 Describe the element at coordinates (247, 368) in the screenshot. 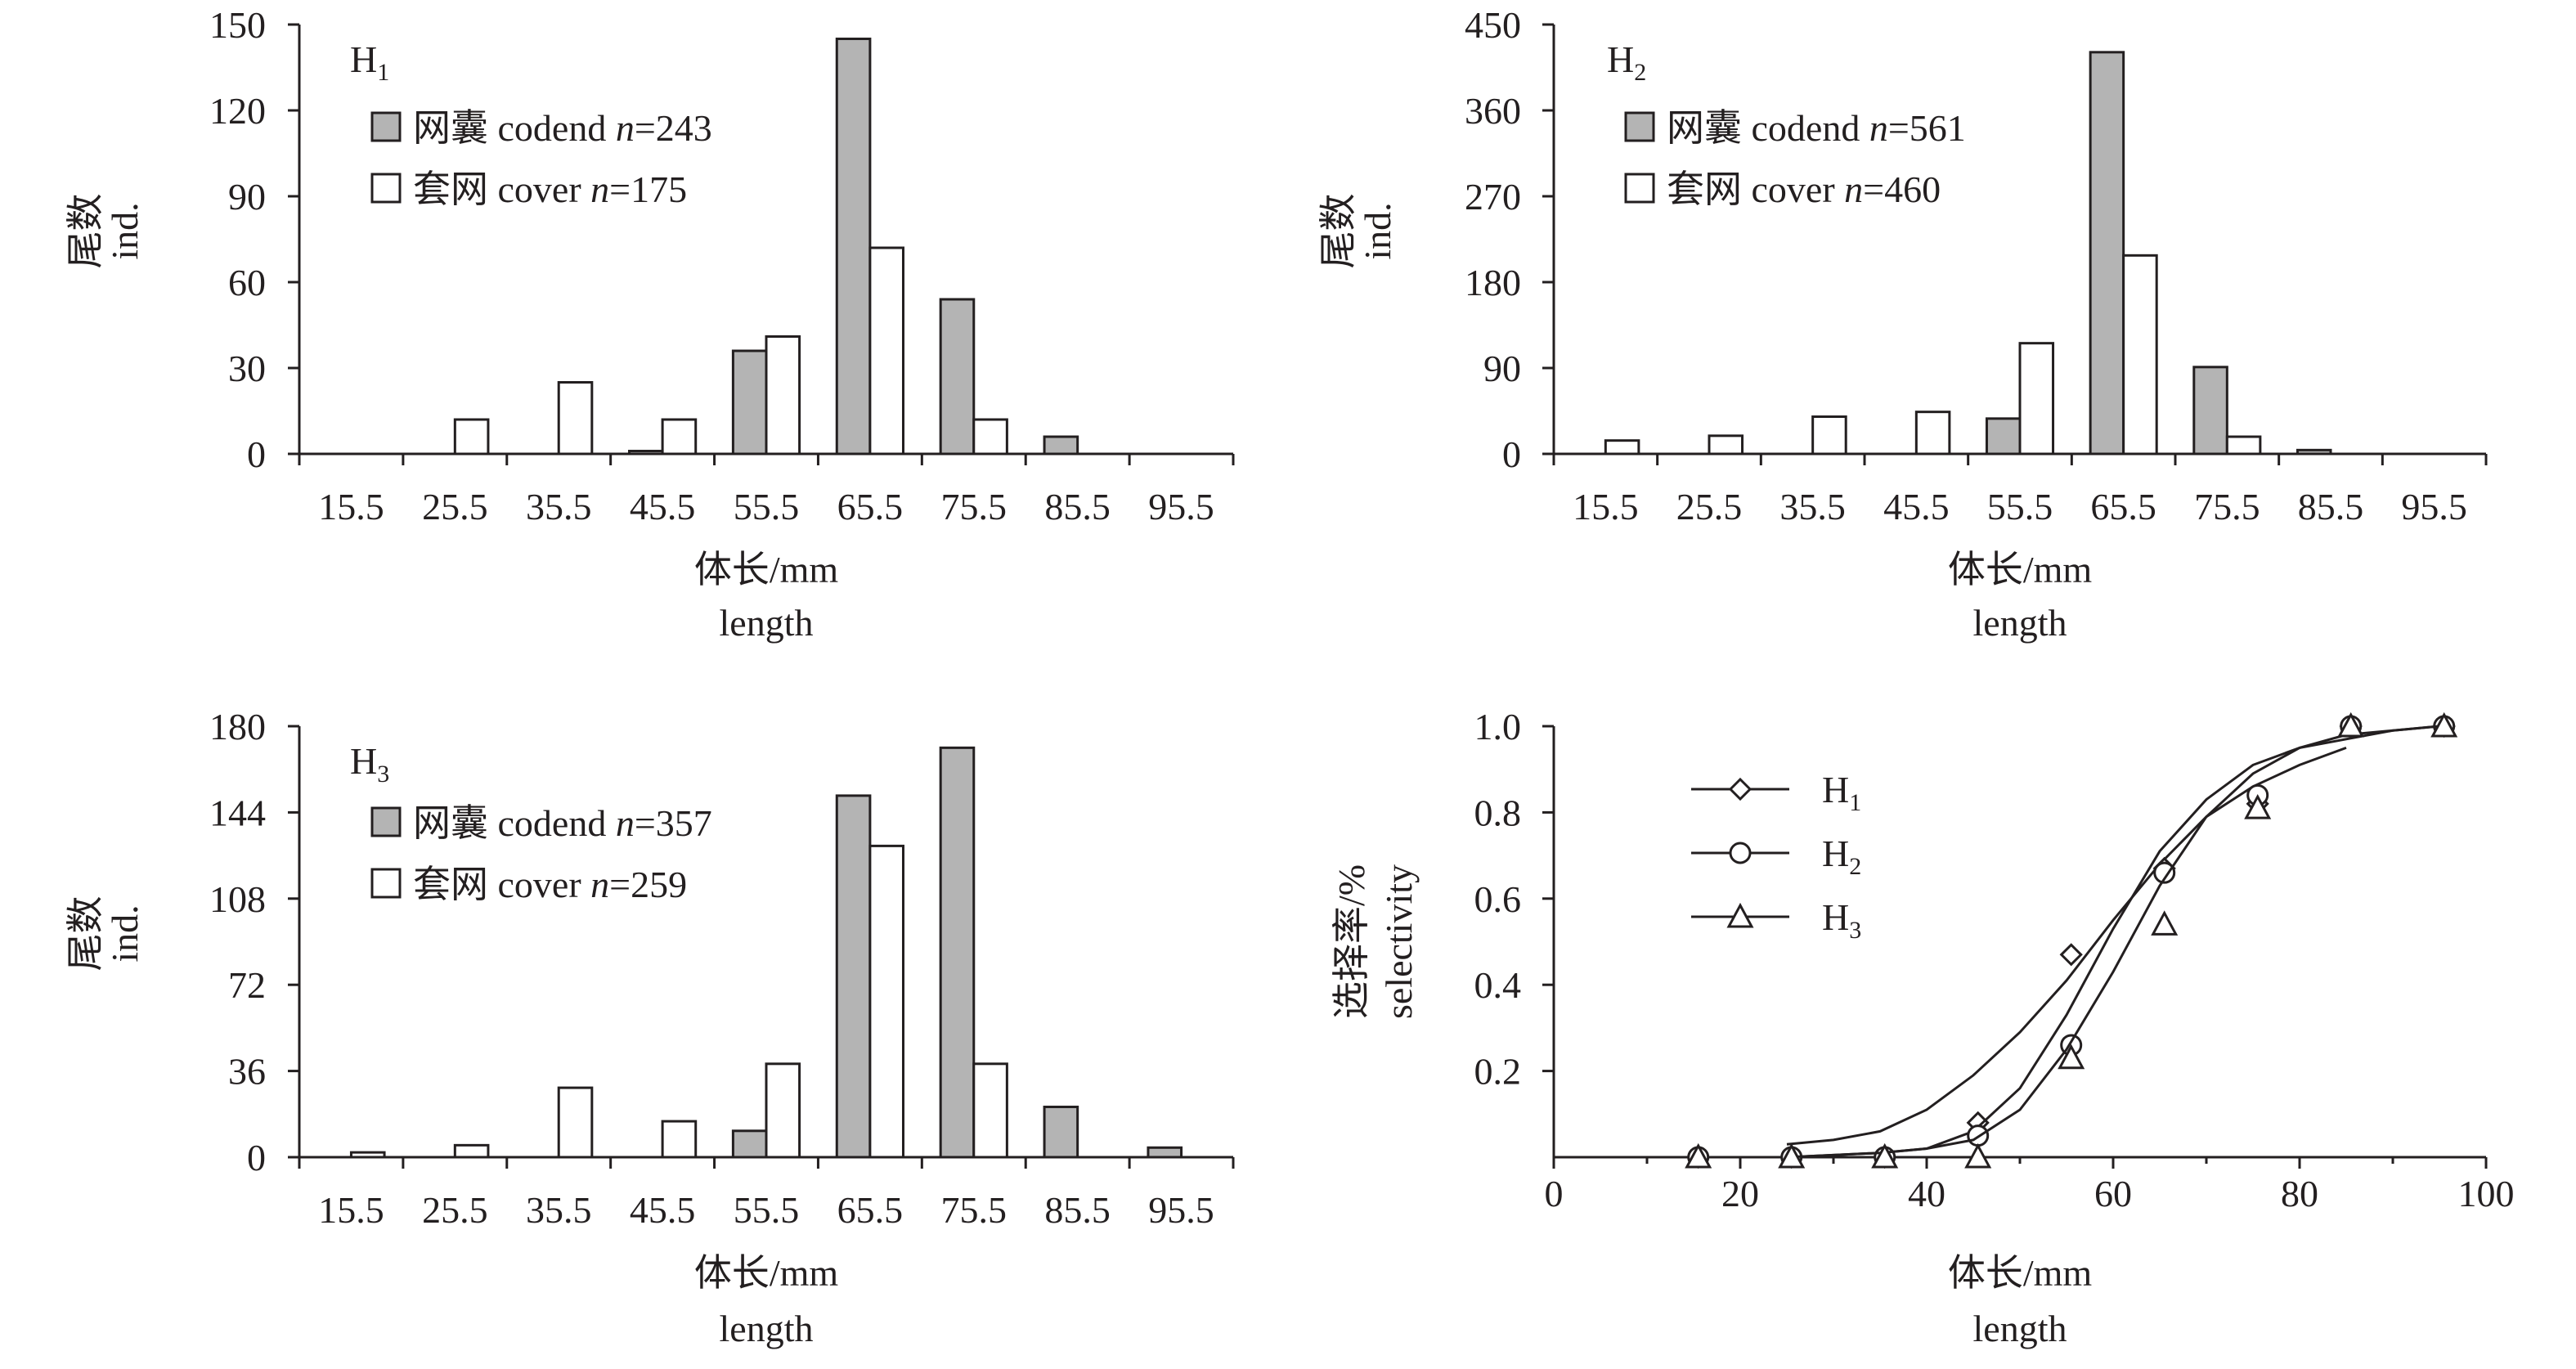

I see `y-tick-label: 30` at that location.